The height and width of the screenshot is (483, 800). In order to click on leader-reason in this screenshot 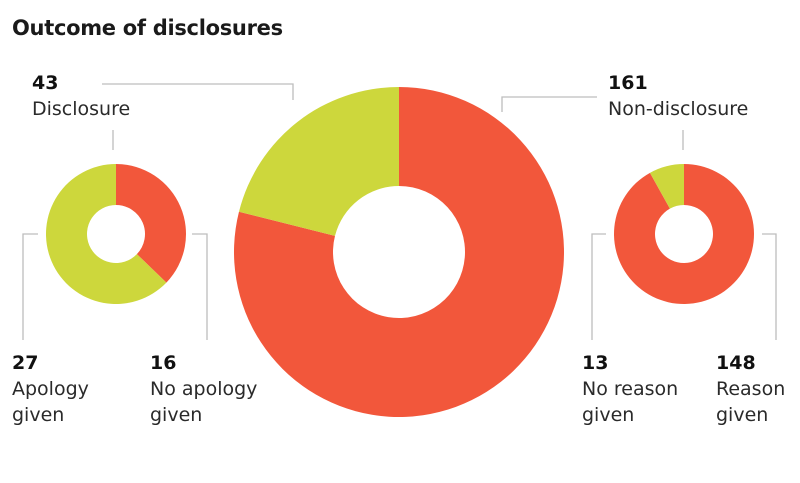, I will do `click(769, 286)`.